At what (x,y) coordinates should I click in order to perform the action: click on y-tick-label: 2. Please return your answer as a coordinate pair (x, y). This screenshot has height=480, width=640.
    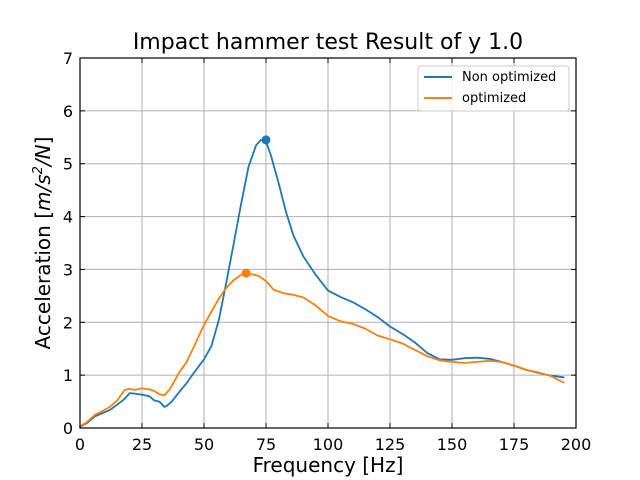
    Looking at the image, I should click on (68, 322).